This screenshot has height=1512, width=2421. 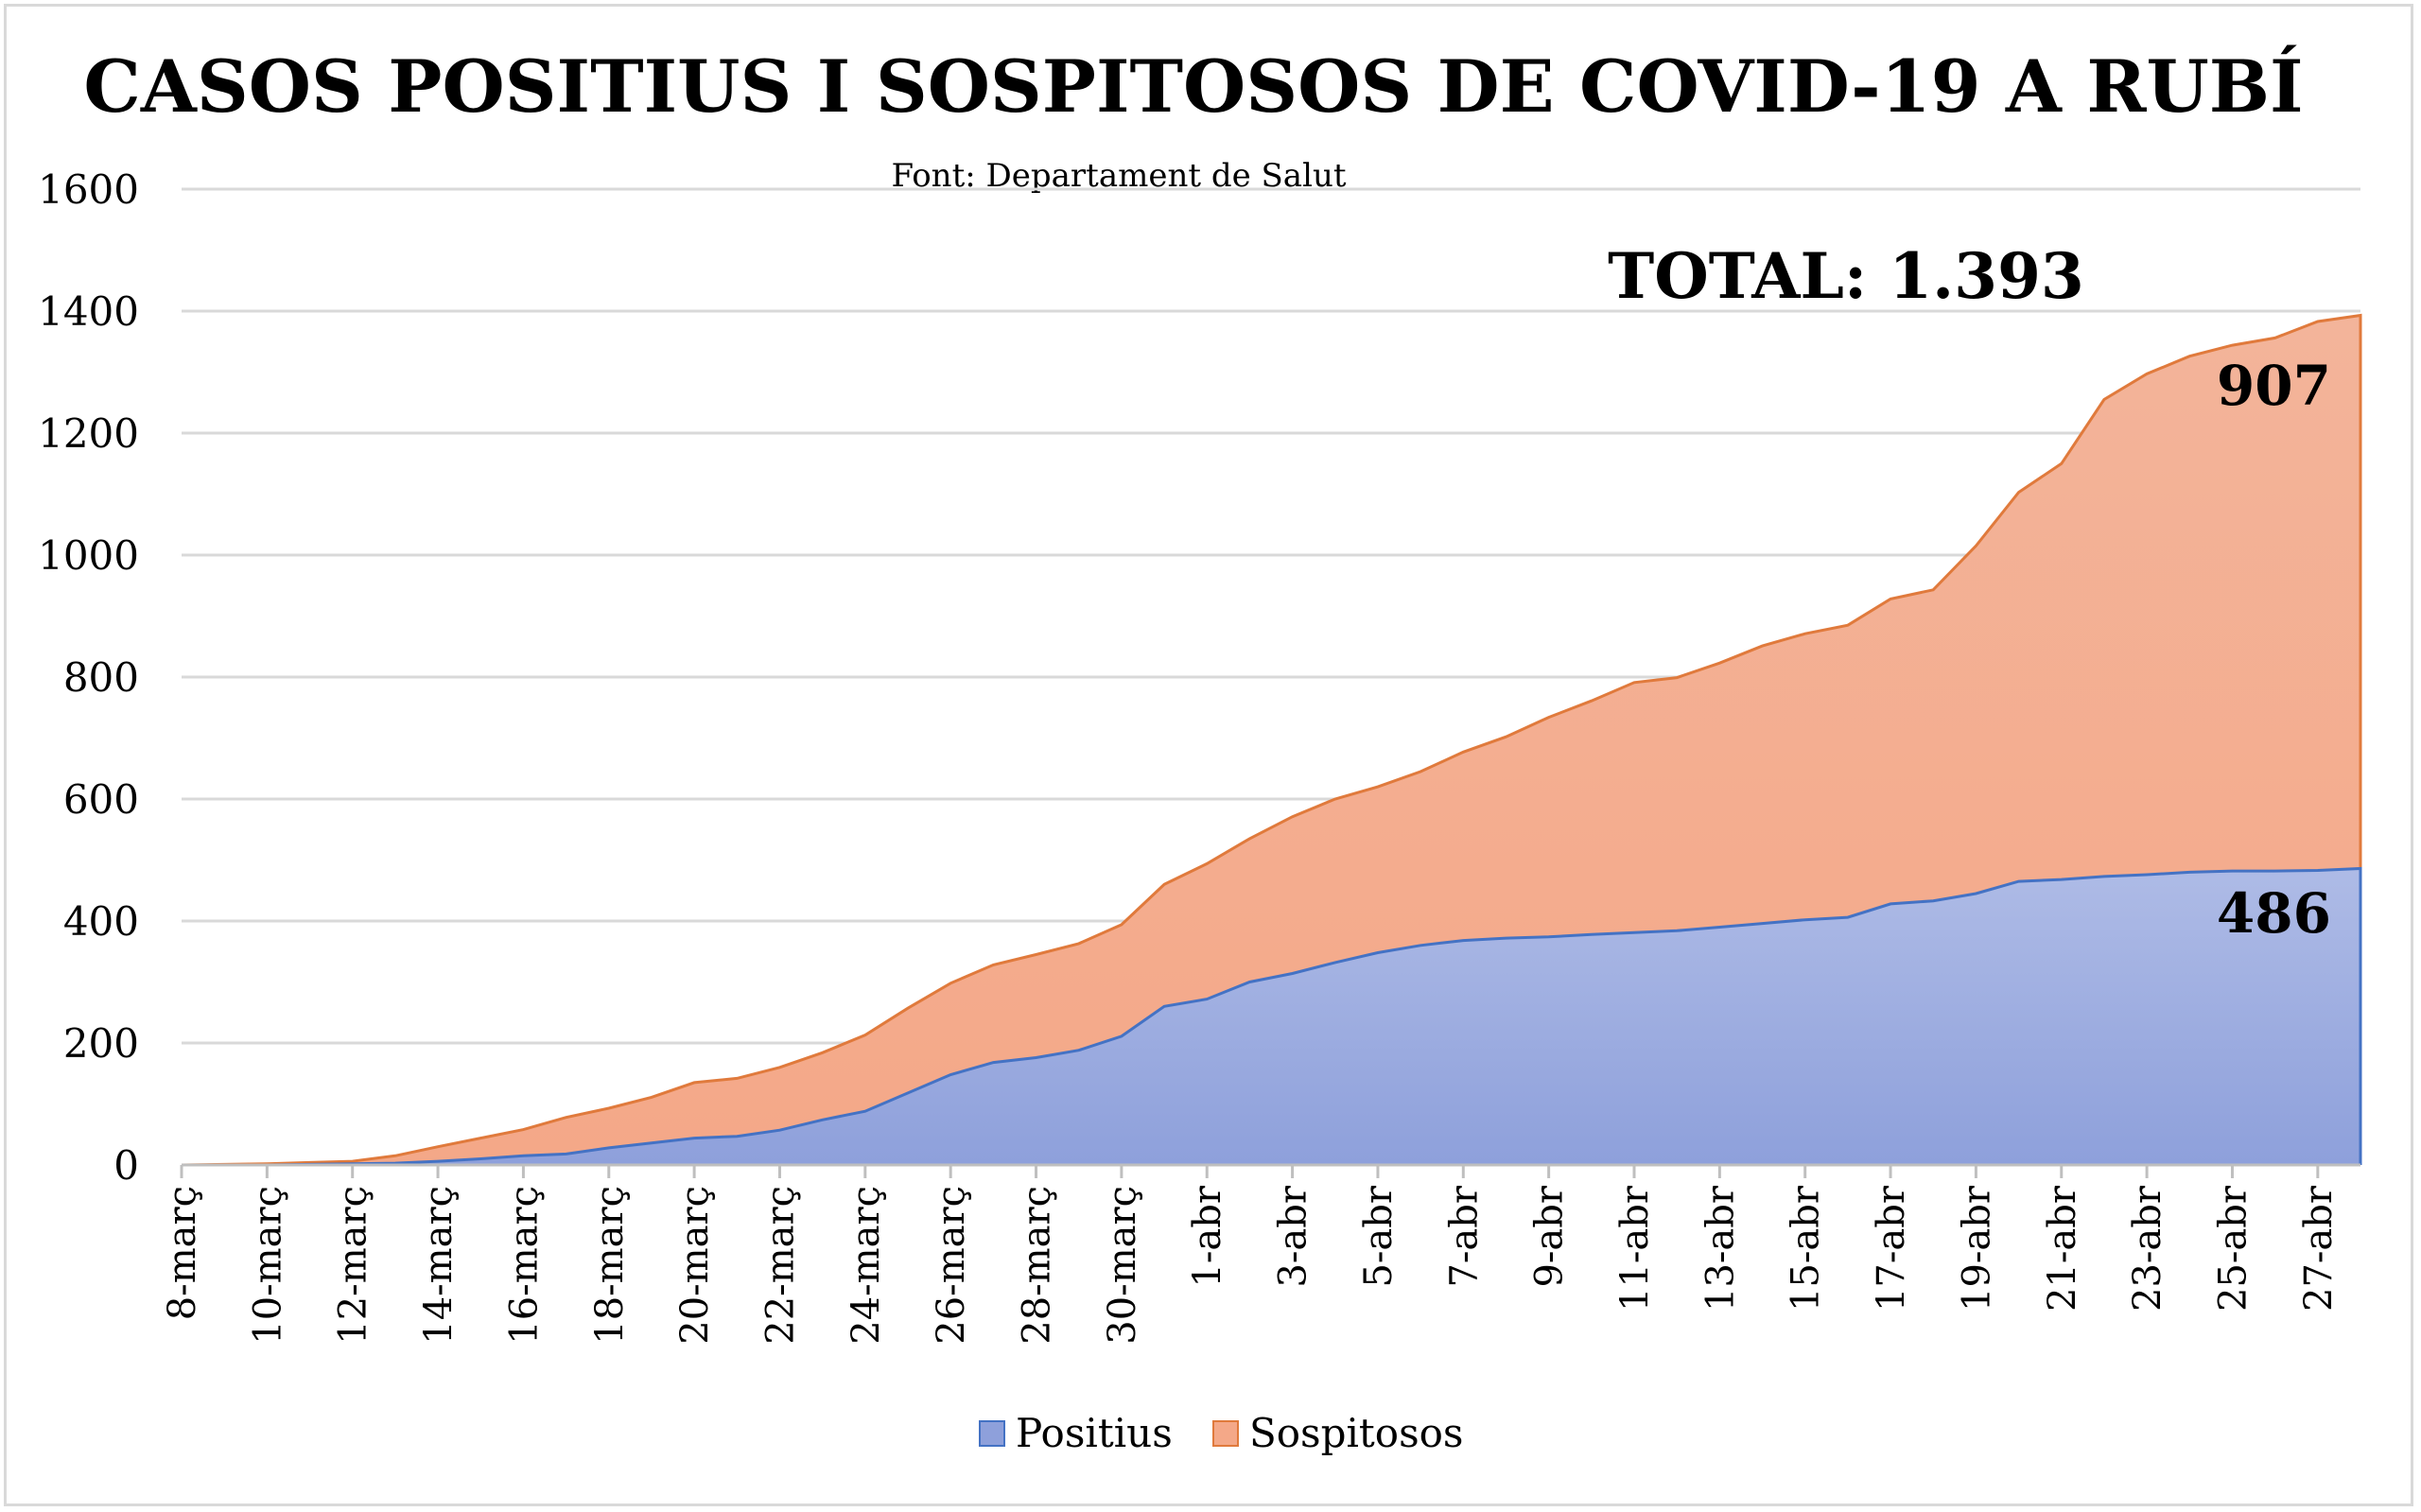 What do you see at coordinates (695, 1265) in the screenshot?
I see `x-tick-label: 20-març` at bounding box center [695, 1265].